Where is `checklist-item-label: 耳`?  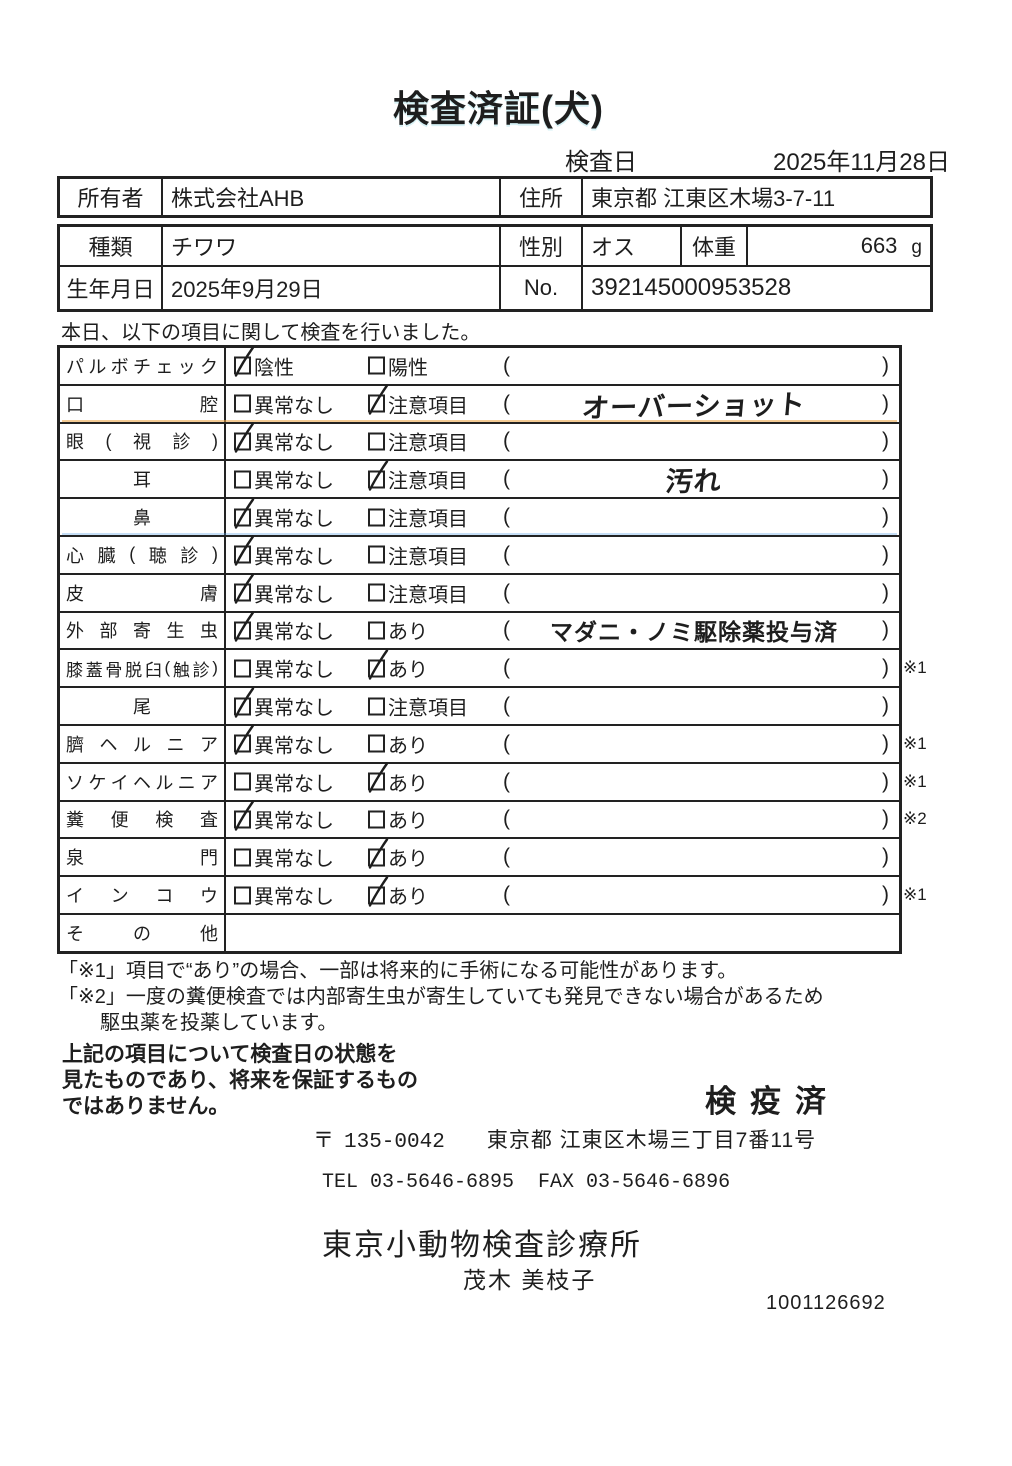
checklist-item-label: 耳 is located at coordinates (143, 479).